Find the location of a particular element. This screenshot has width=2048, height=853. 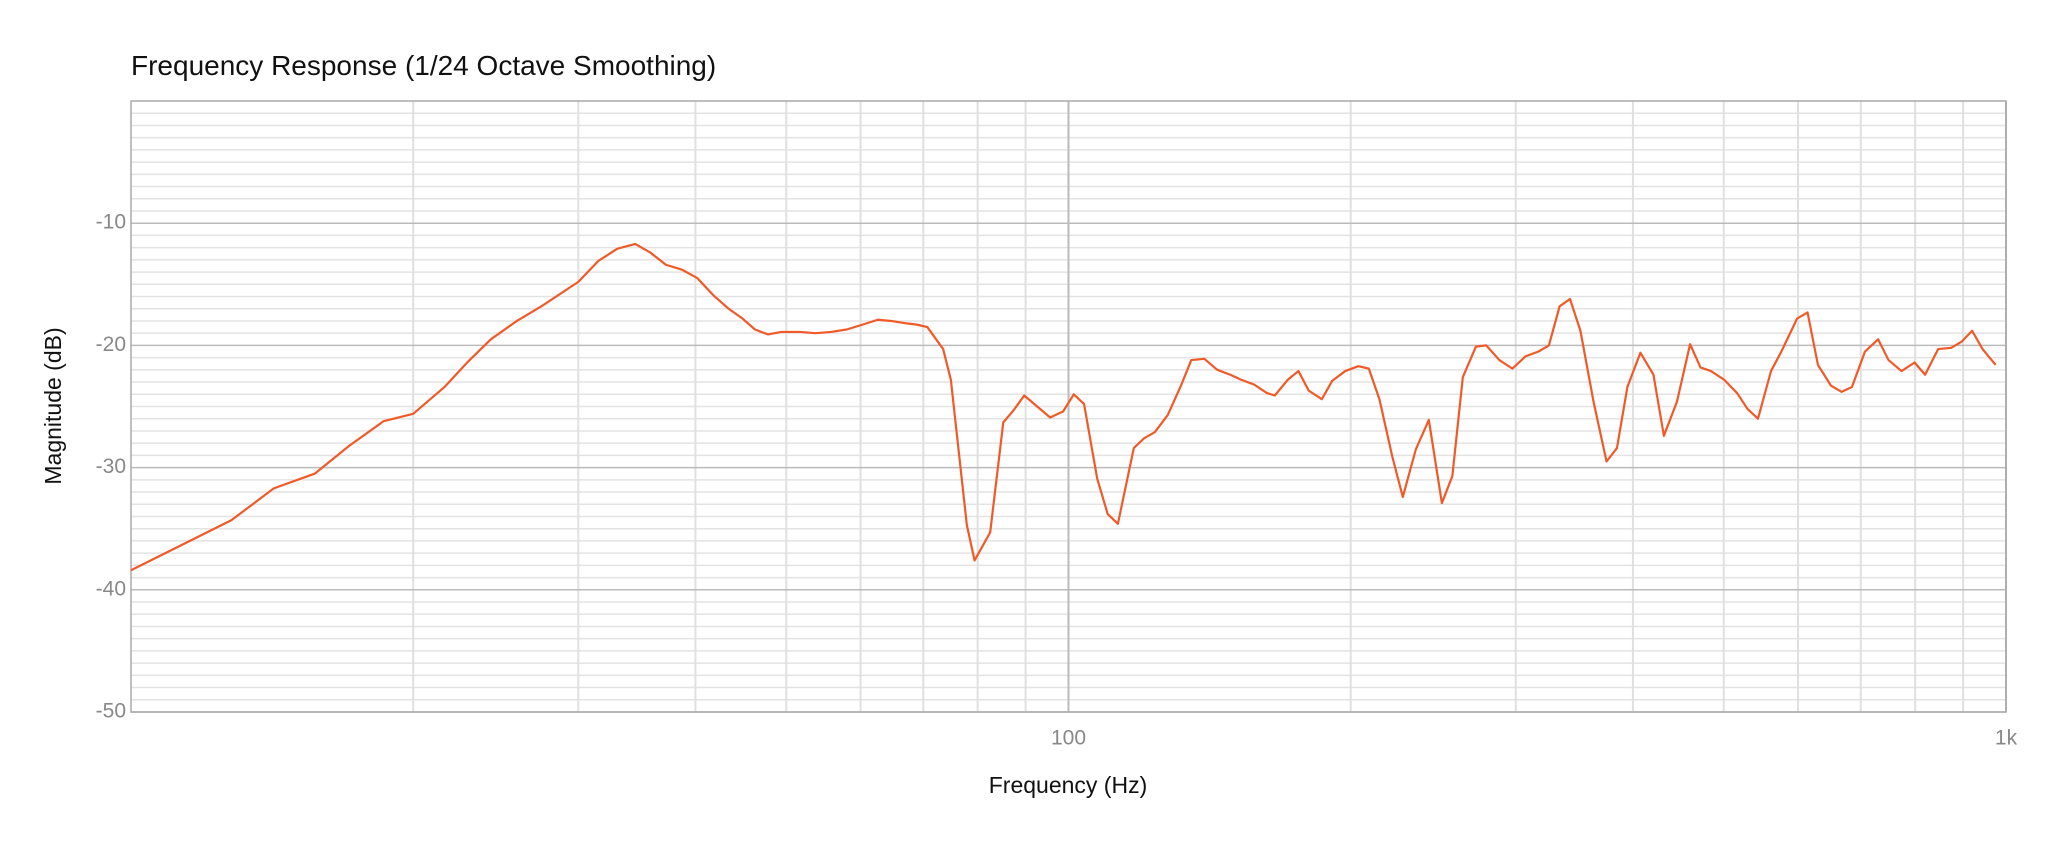

y-tick-label: -40 is located at coordinates (111, 588).